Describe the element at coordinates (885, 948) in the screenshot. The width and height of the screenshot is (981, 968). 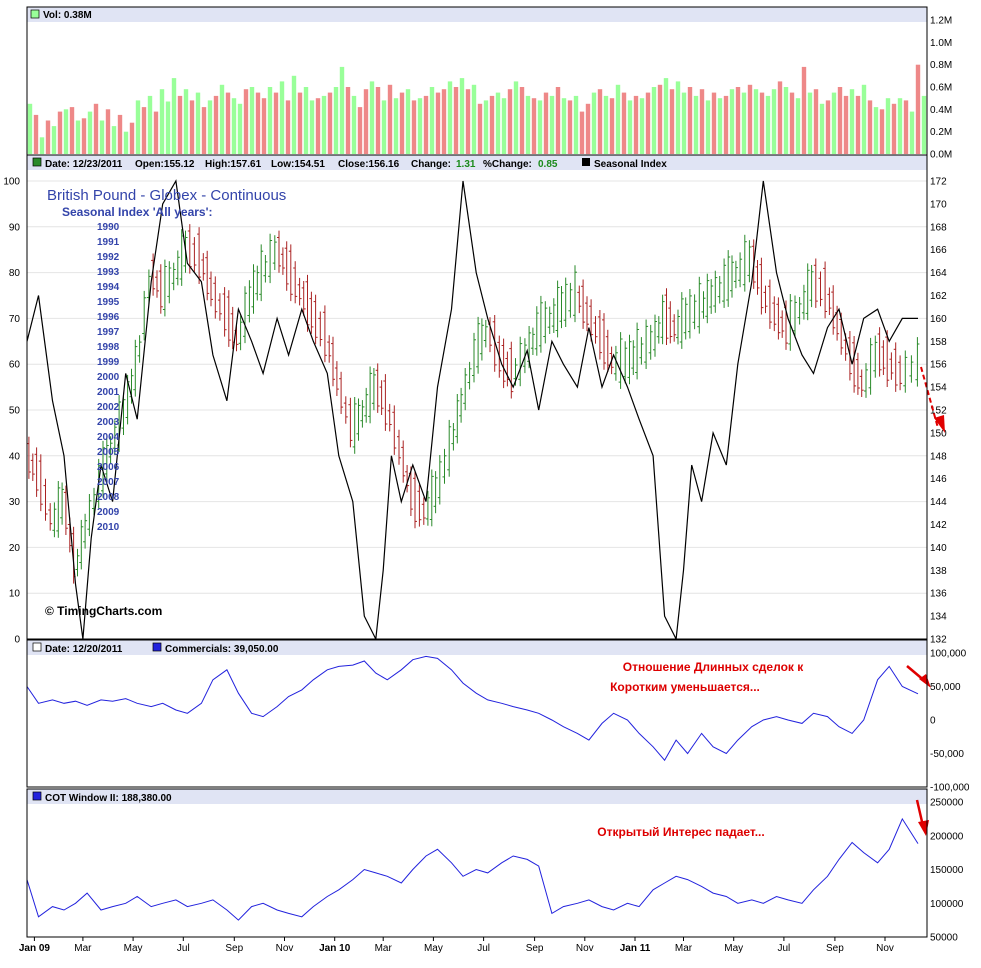
I see `x-tick-label: Nov` at that location.